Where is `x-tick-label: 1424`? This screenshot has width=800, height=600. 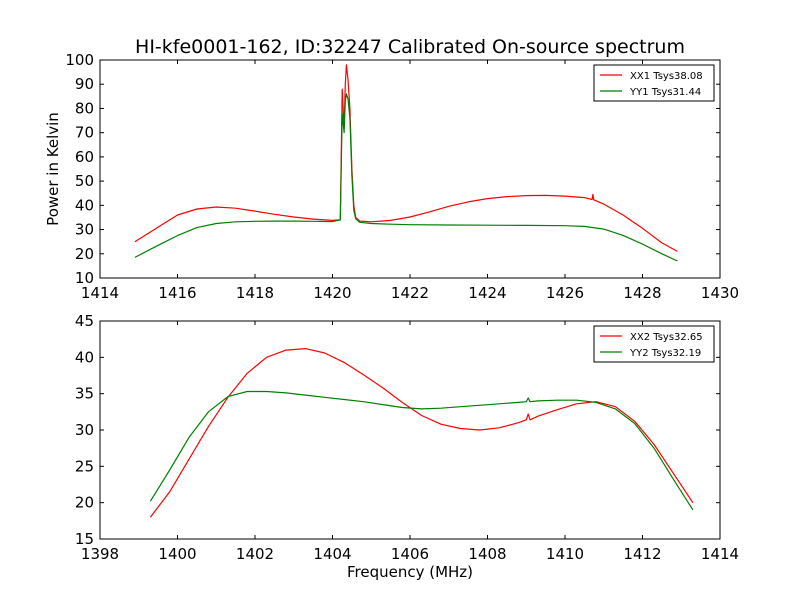 x-tick-label: 1424 is located at coordinates (487, 293).